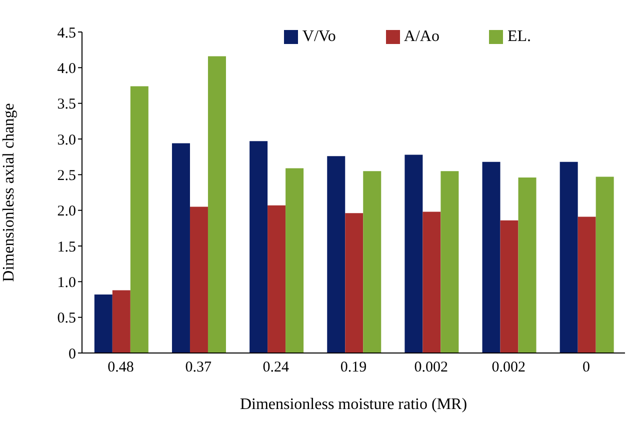 The image size is (631, 433). What do you see at coordinates (9, 192) in the screenshot?
I see `y-axis-title: Dimensionless axial change` at bounding box center [9, 192].